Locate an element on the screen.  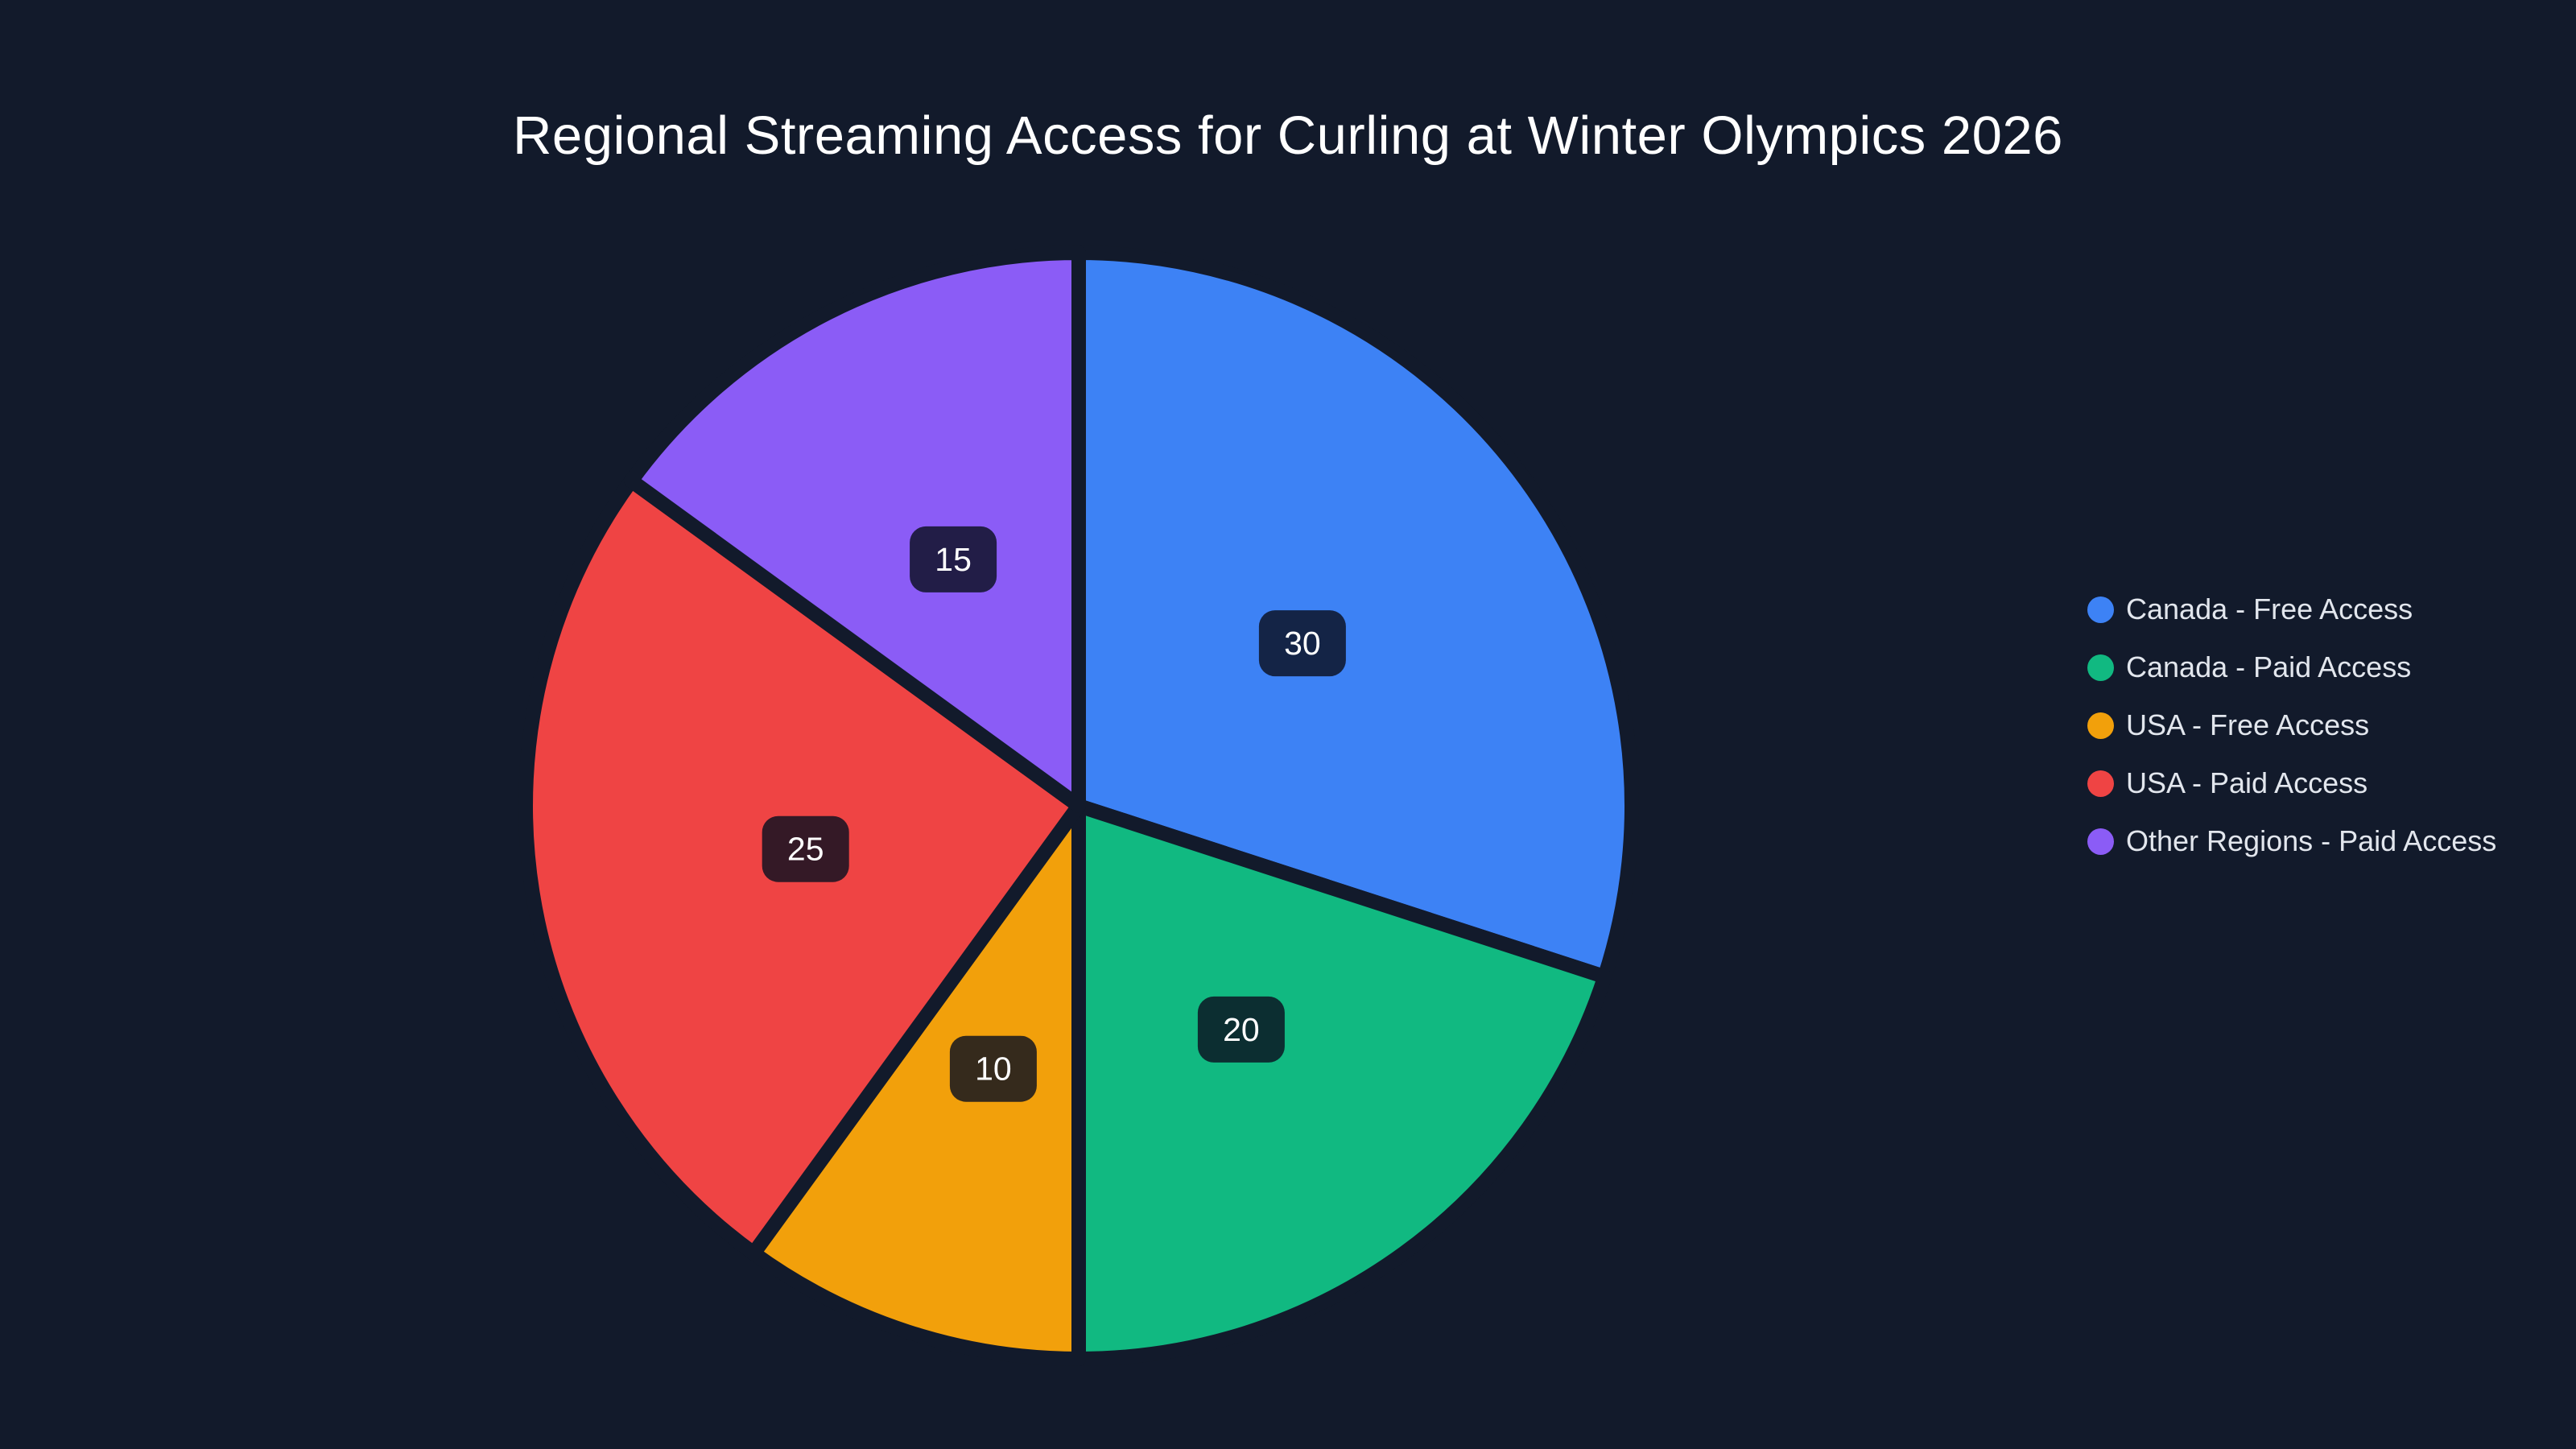
value-label-text: 10 is located at coordinates (993, 1069).